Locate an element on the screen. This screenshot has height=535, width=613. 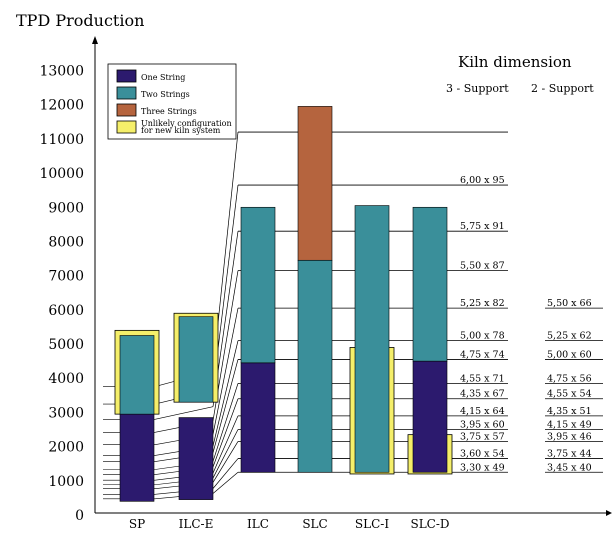
x-tick-label: SLC-I is located at coordinates (372, 524).